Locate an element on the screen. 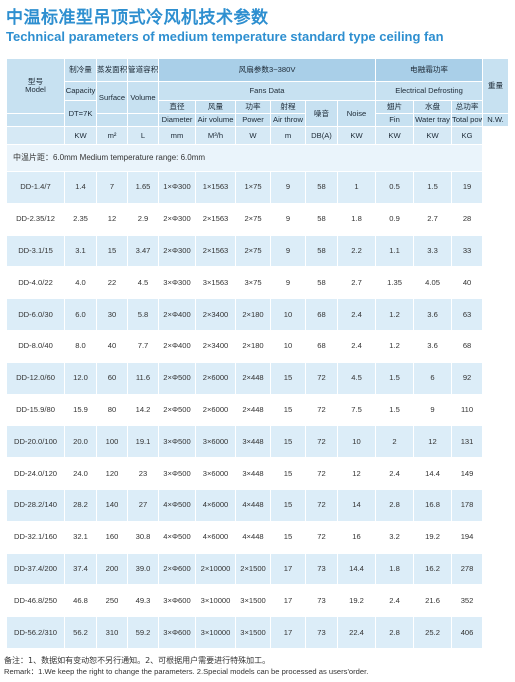  cell-model: DD-12.0/60 is located at coordinates (35, 378).